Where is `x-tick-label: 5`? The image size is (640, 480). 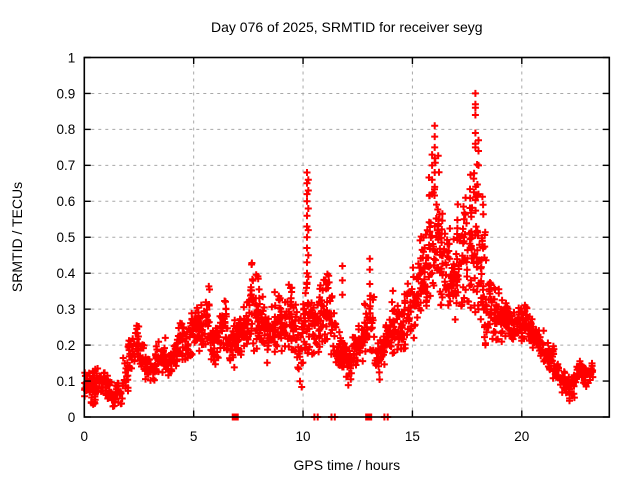 x-tick-label: 5 is located at coordinates (194, 436).